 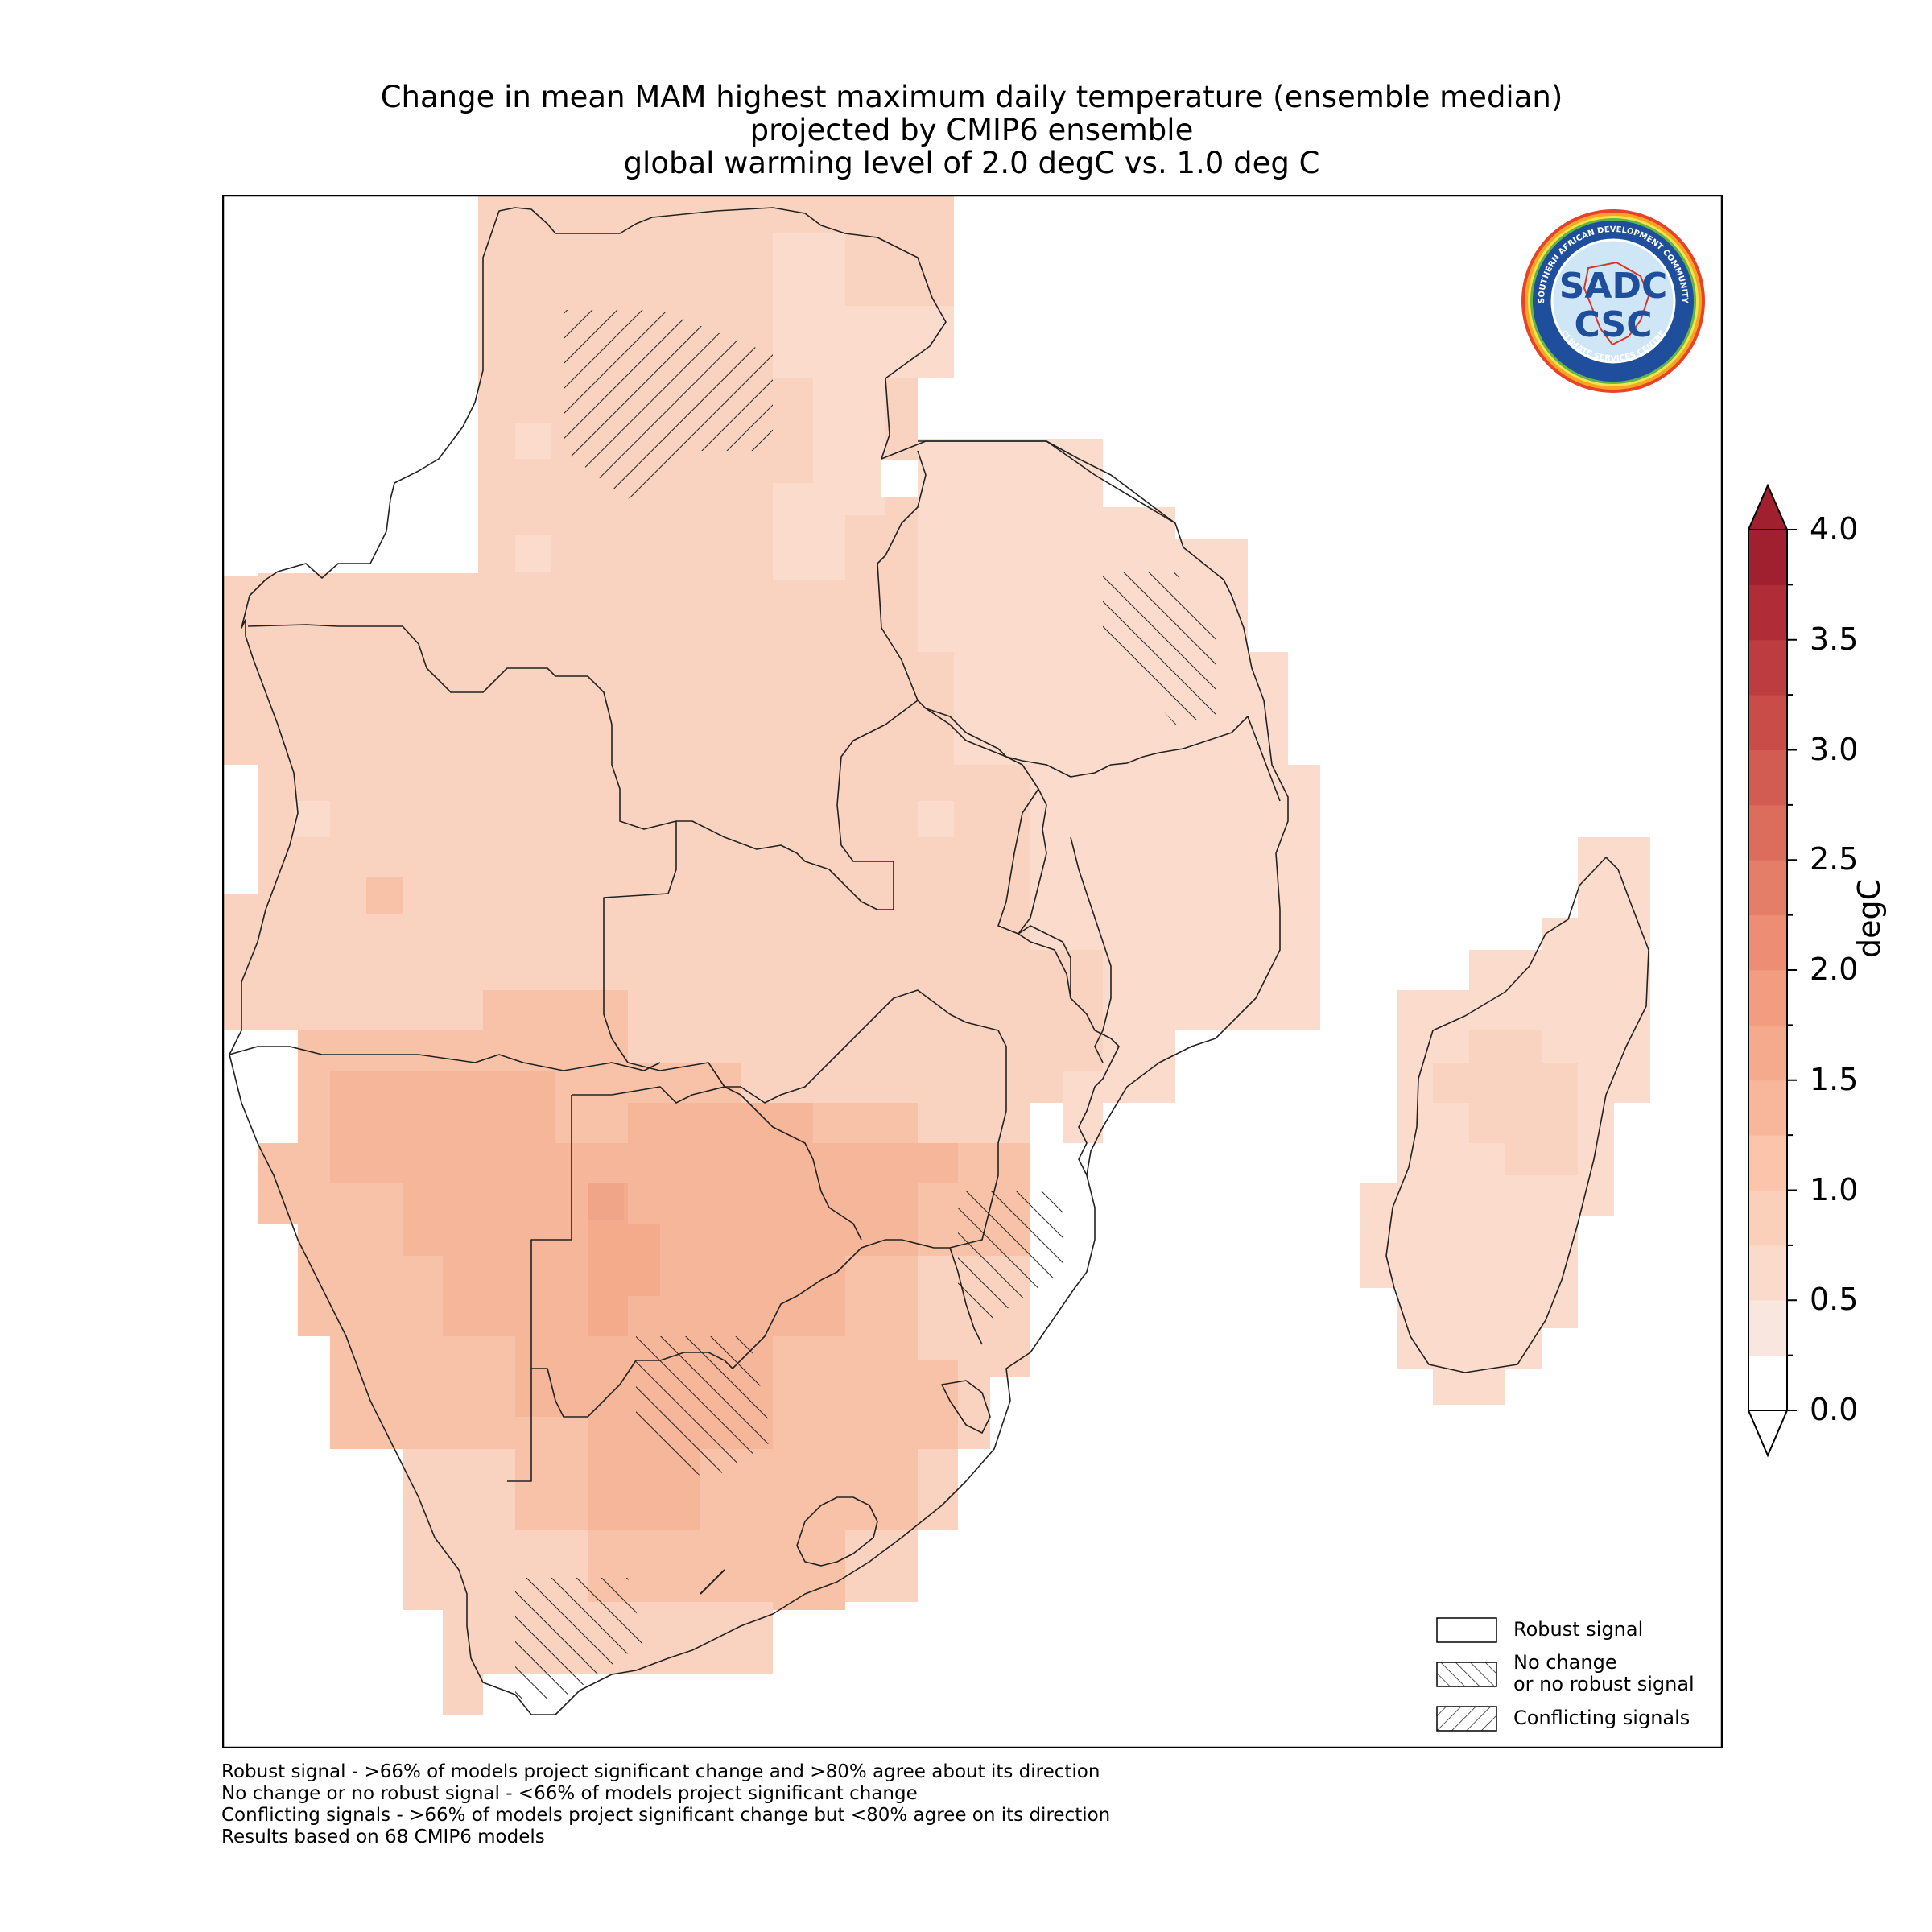 I want to click on legend-label-conflicting: Conflicting signals, so click(x=1601, y=1718).